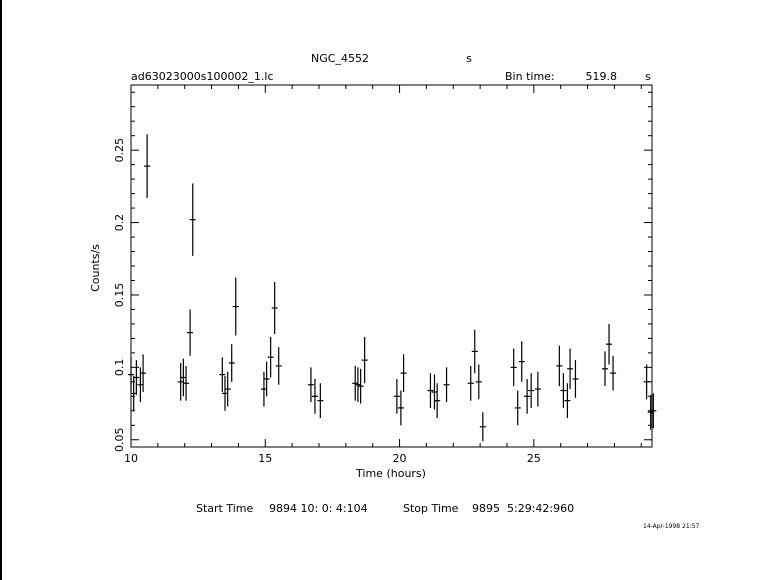  I want to click on y-axis-label: Counts/s, so click(95, 268).